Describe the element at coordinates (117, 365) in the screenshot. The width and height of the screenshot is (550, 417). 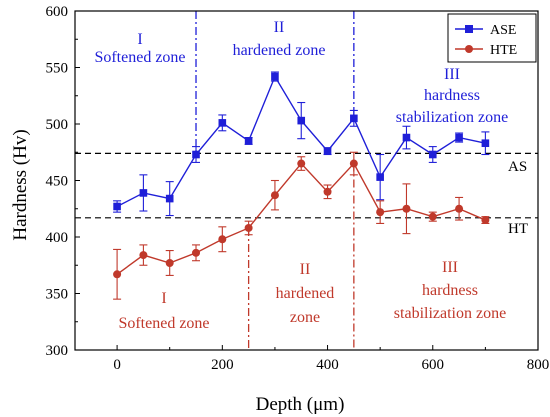
I see `x-tick-label: 0` at that location.